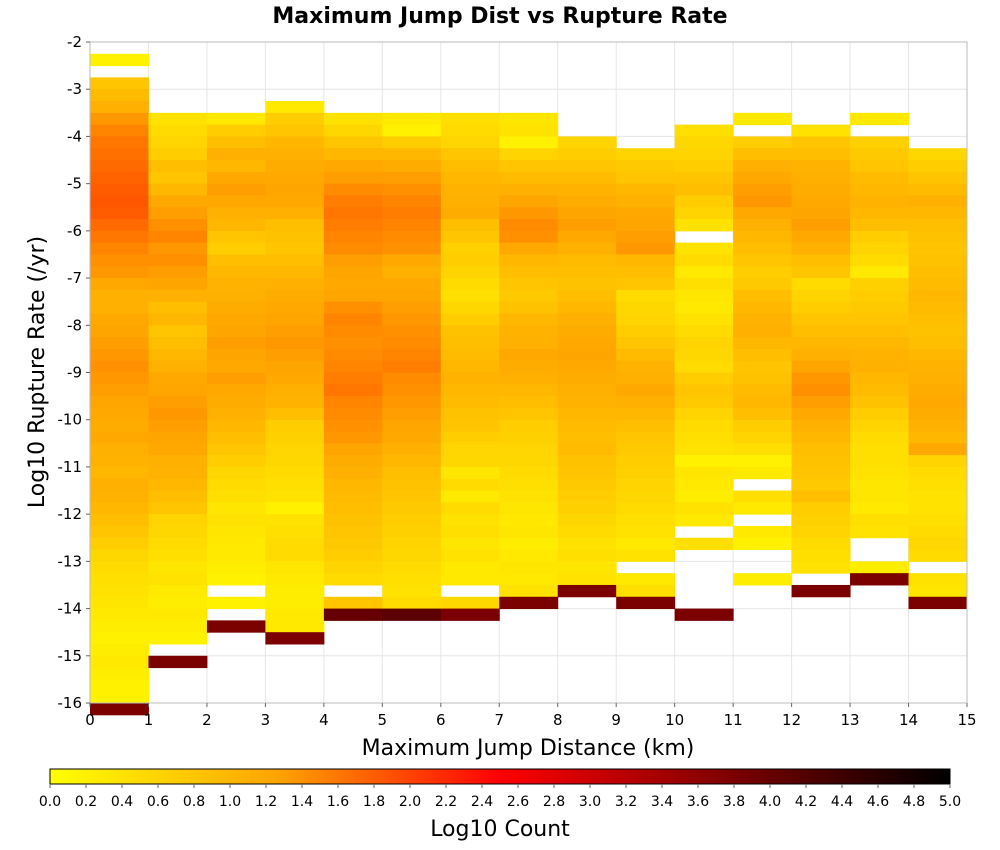 This screenshot has height=850, width=1000. Describe the element at coordinates (86, 802) in the screenshot. I see `colorbar-tick-label: 0.2` at that location.